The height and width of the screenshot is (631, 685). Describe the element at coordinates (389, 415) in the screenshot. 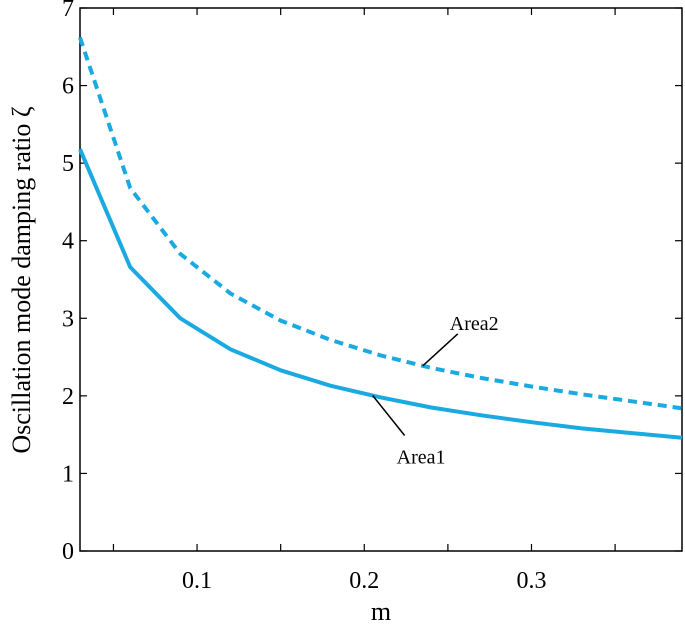

I see `annotation-leader-area1` at that location.